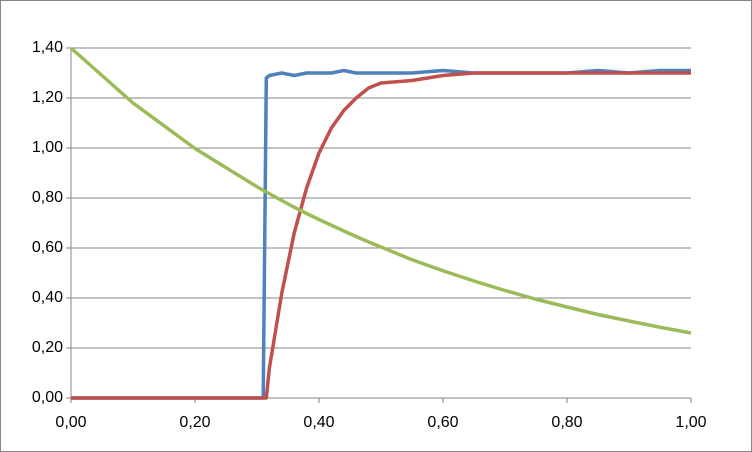 The image size is (752, 452). What do you see at coordinates (690, 422) in the screenshot?
I see `x-tick-label: 1,00` at bounding box center [690, 422].